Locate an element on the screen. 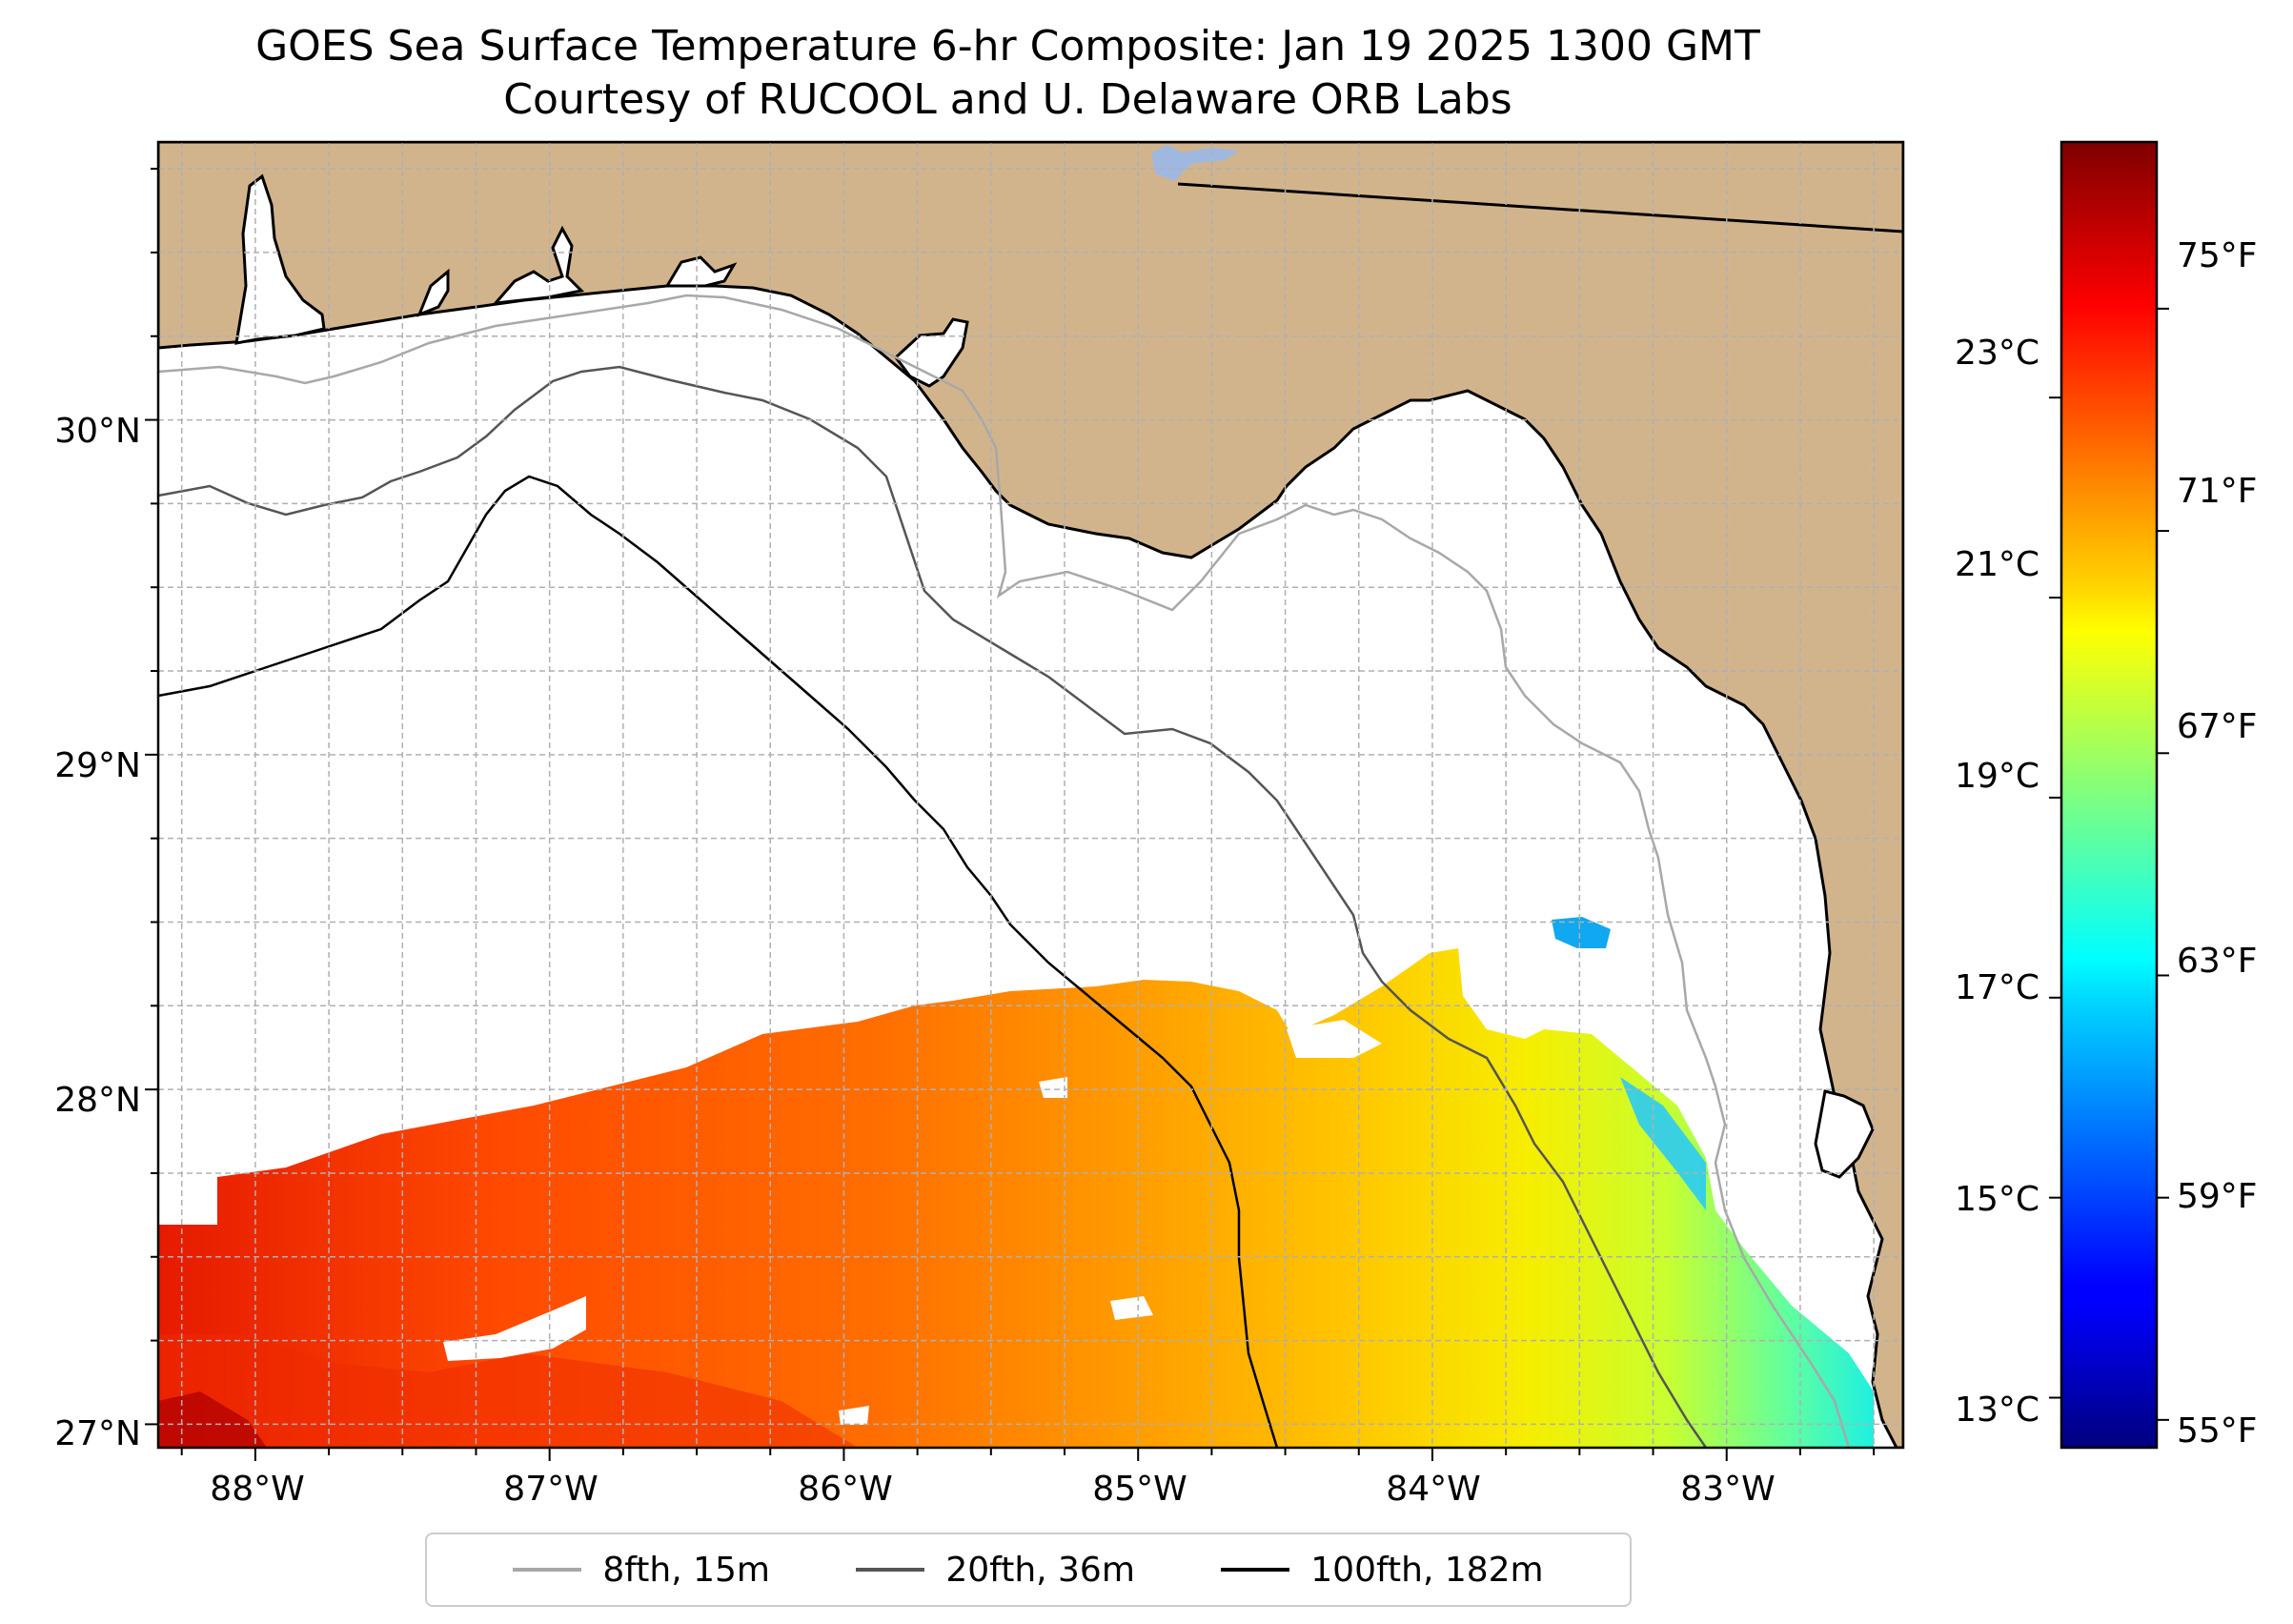 The height and width of the screenshot is (1624, 2293). lon-label-85w: 85°W is located at coordinates (1140, 1489).